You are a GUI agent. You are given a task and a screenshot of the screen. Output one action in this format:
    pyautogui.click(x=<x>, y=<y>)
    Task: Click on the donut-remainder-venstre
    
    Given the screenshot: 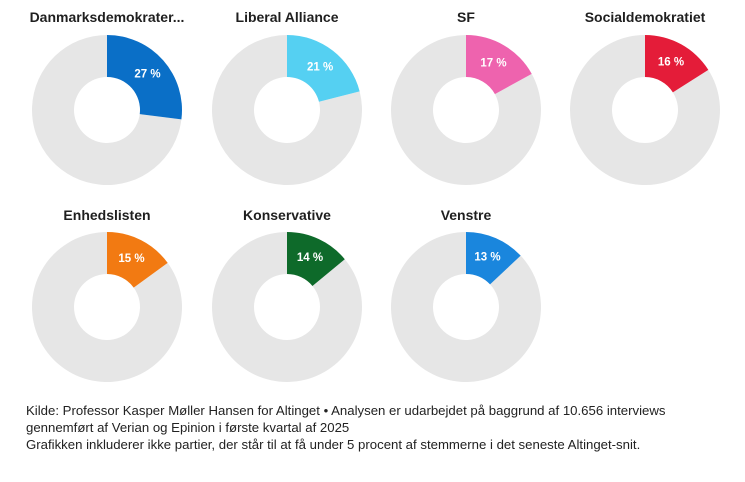 What is the action you would take?
    pyautogui.click(x=466, y=307)
    